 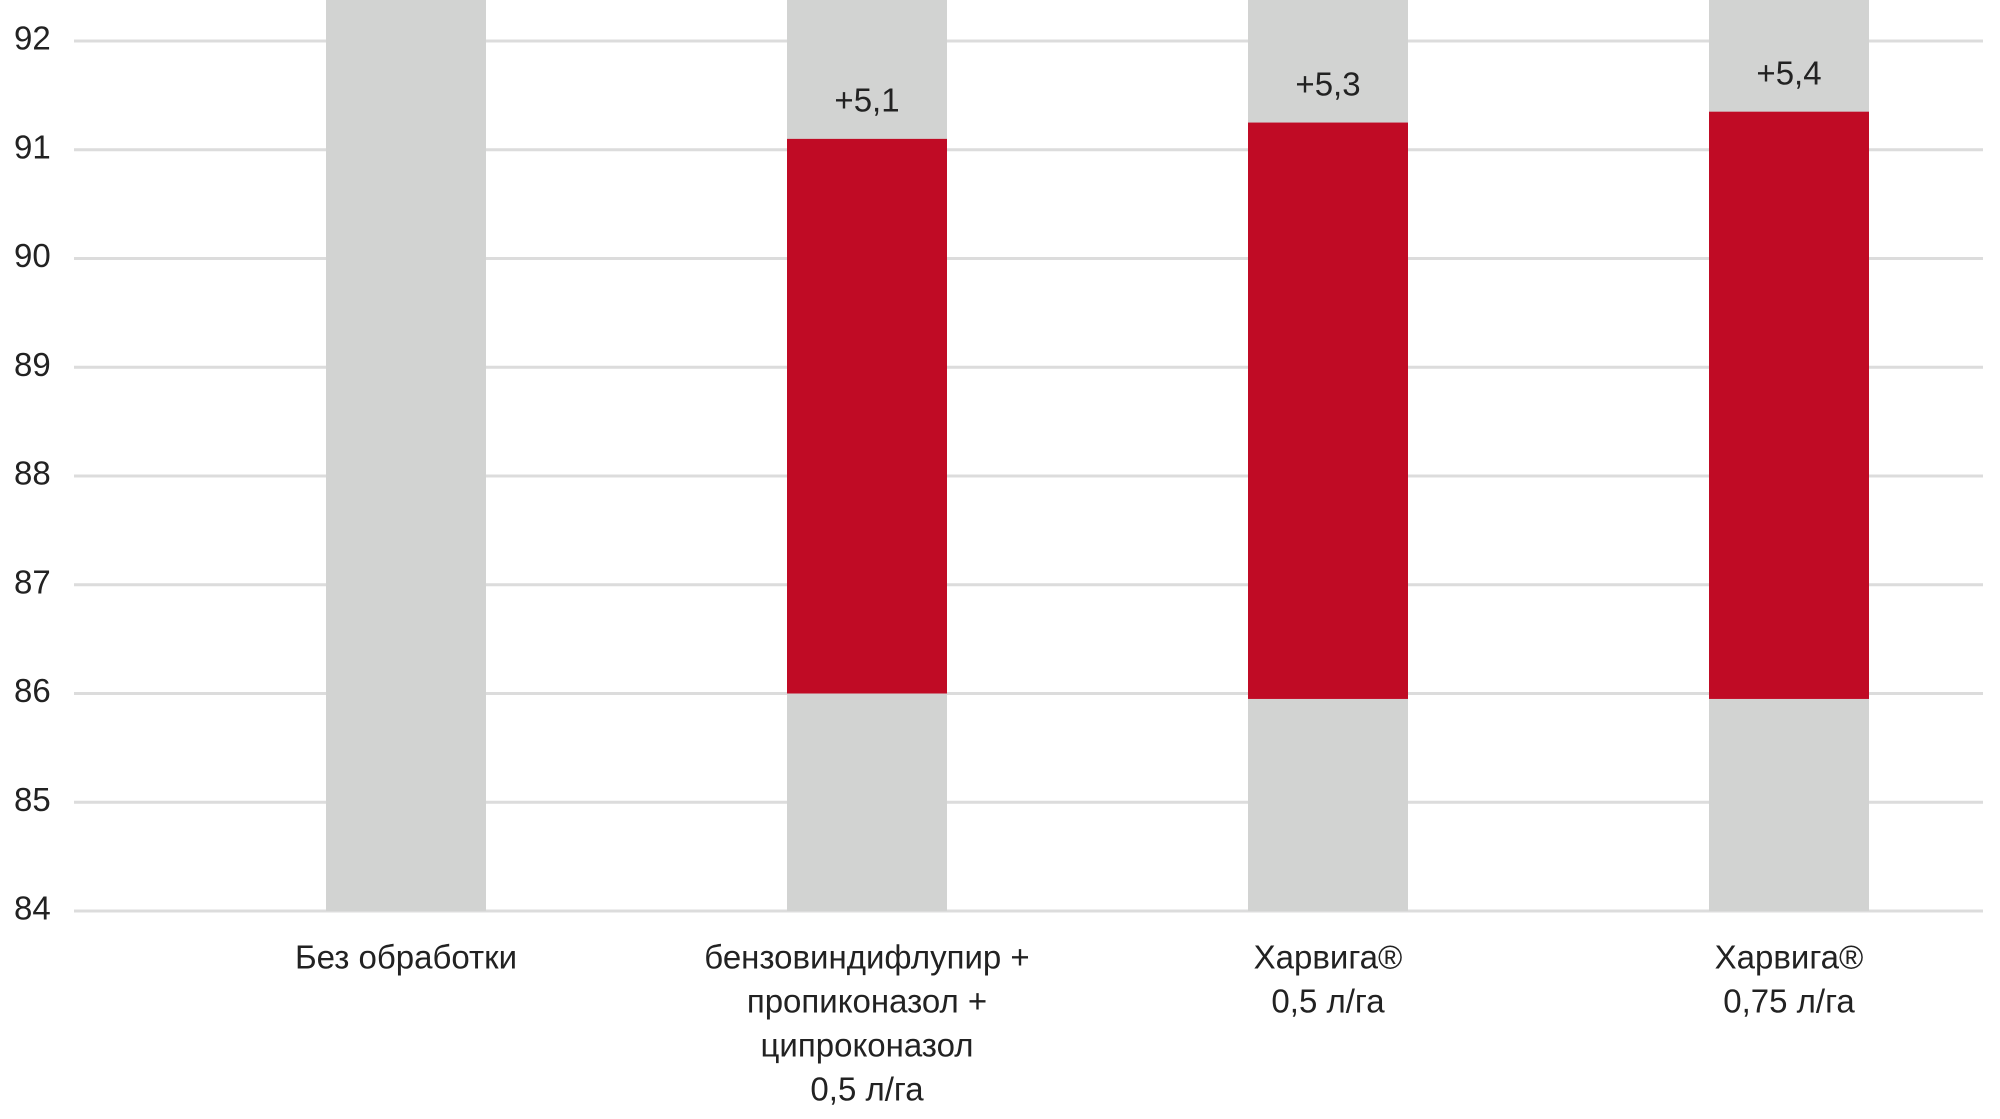 What do you see at coordinates (32, 908) in the screenshot?
I see `y-tick-label: 84` at bounding box center [32, 908].